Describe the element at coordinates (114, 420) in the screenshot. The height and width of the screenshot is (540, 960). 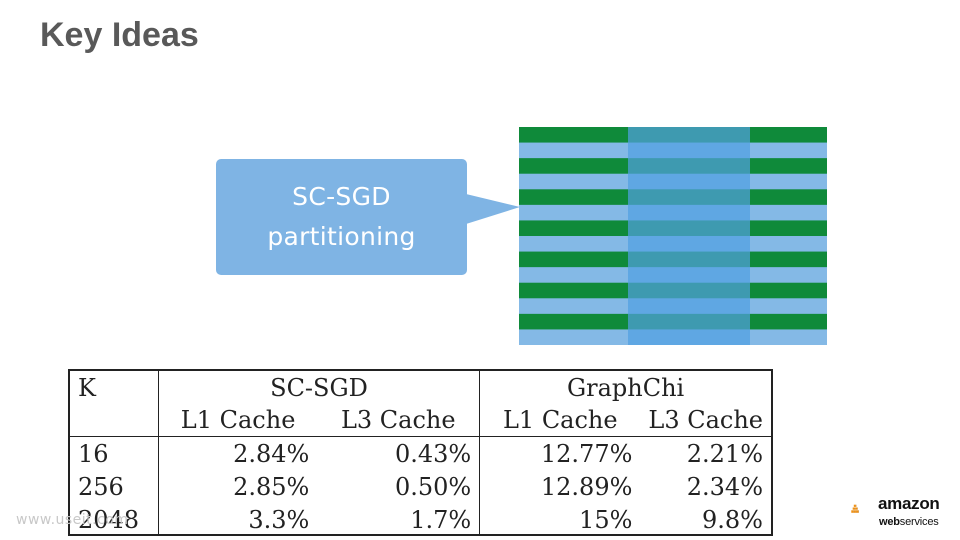
I see `subheader-empty` at that location.